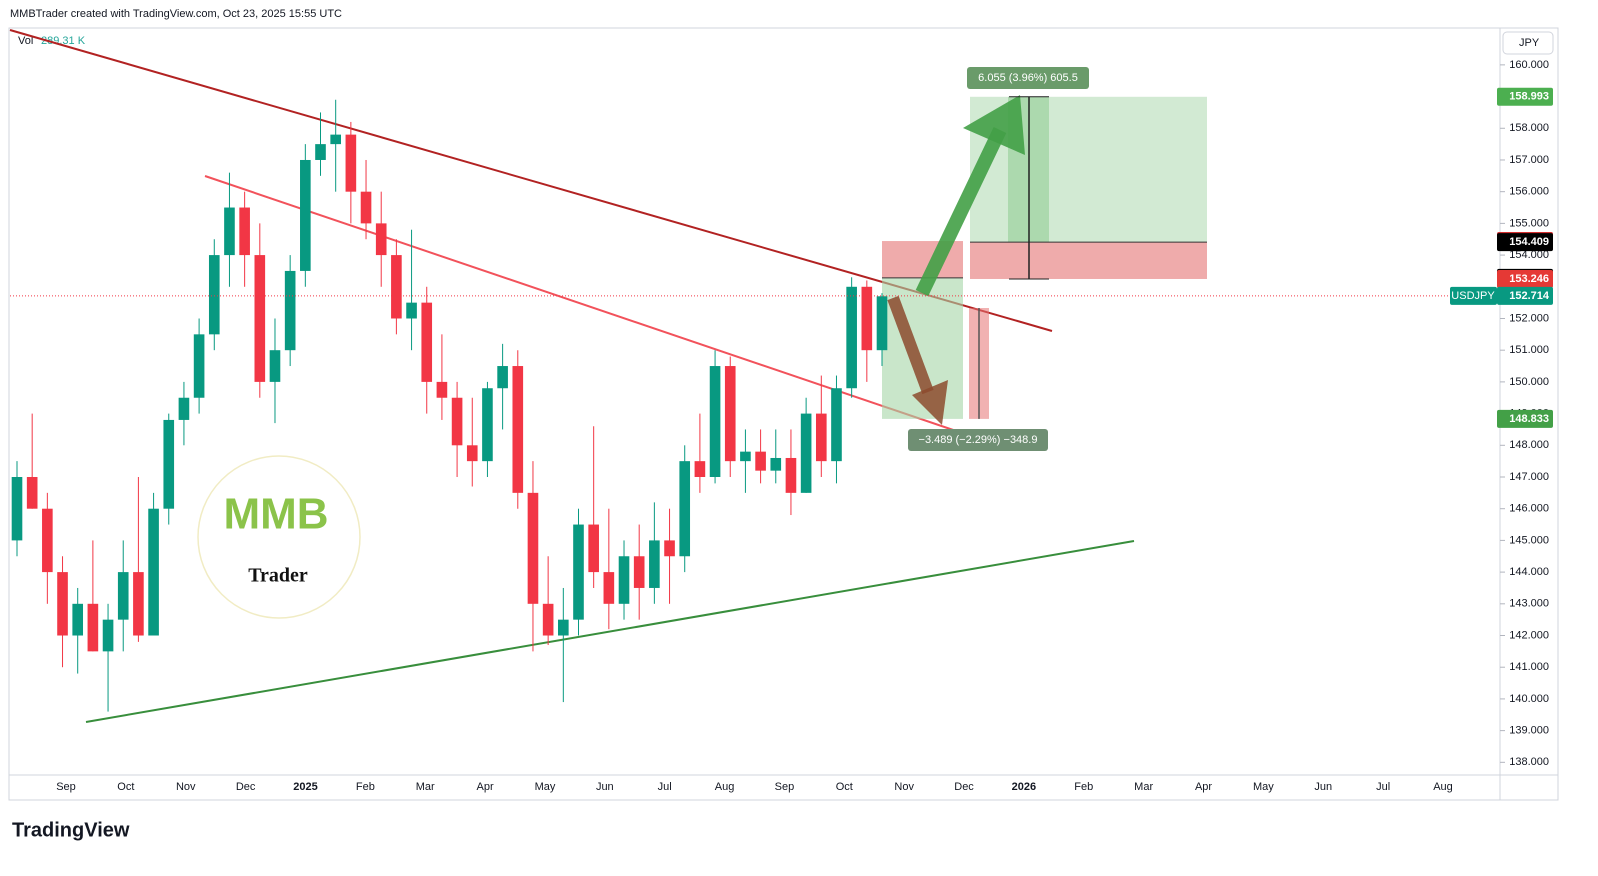  What do you see at coordinates (1529, 318) in the screenshot?
I see `y-tick-label: 152.000` at bounding box center [1529, 318].